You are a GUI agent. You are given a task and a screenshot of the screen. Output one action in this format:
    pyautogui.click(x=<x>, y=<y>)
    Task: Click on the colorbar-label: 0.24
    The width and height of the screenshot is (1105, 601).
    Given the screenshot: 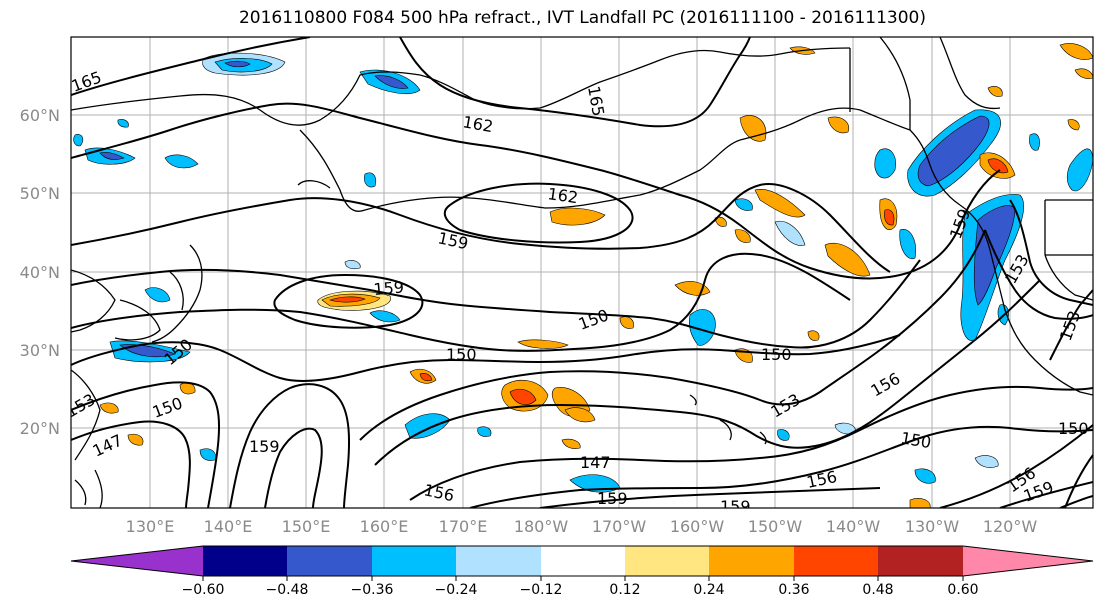 What is the action you would take?
    pyautogui.click(x=708, y=590)
    